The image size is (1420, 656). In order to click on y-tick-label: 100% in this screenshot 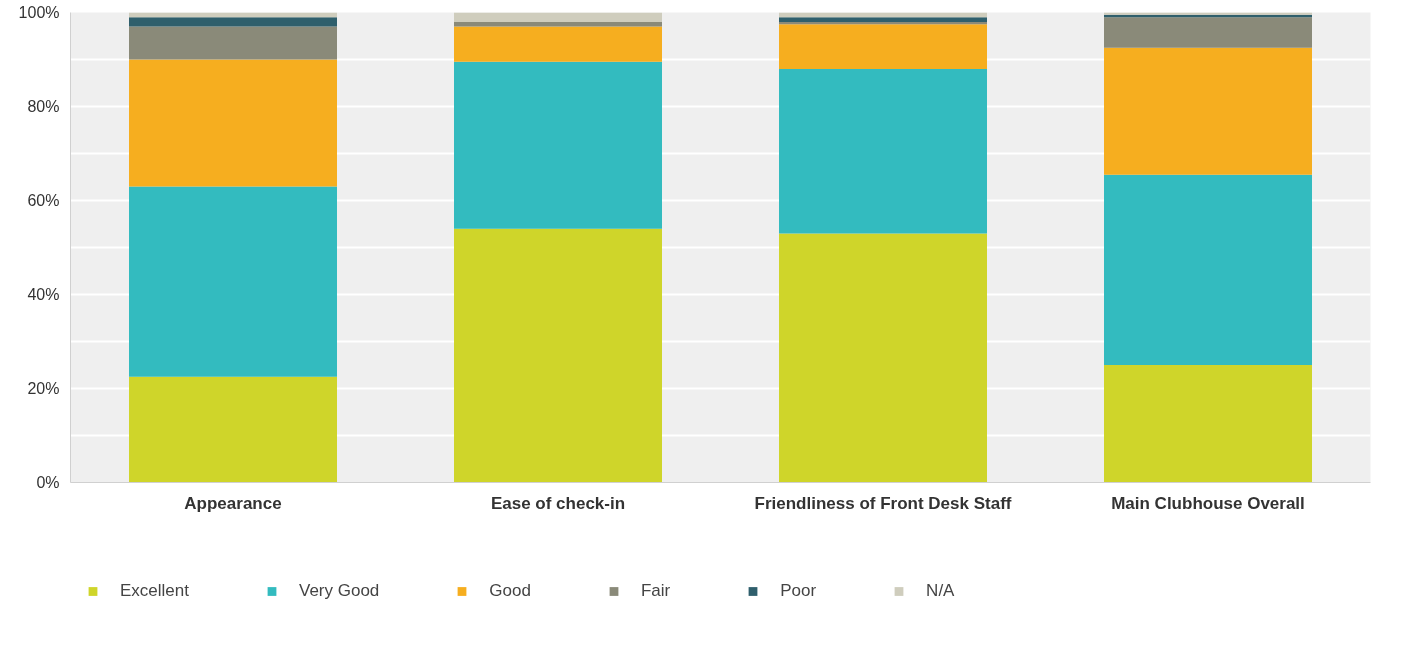, I will do `click(39, 12)`.